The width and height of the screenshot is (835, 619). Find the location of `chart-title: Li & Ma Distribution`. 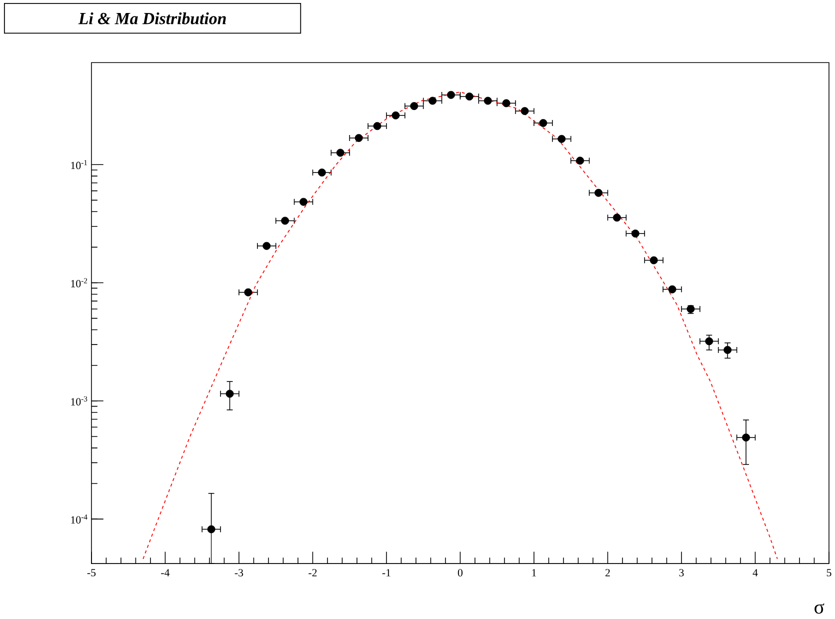

chart-title: Li & Ma Distribution is located at coordinates (152, 18).